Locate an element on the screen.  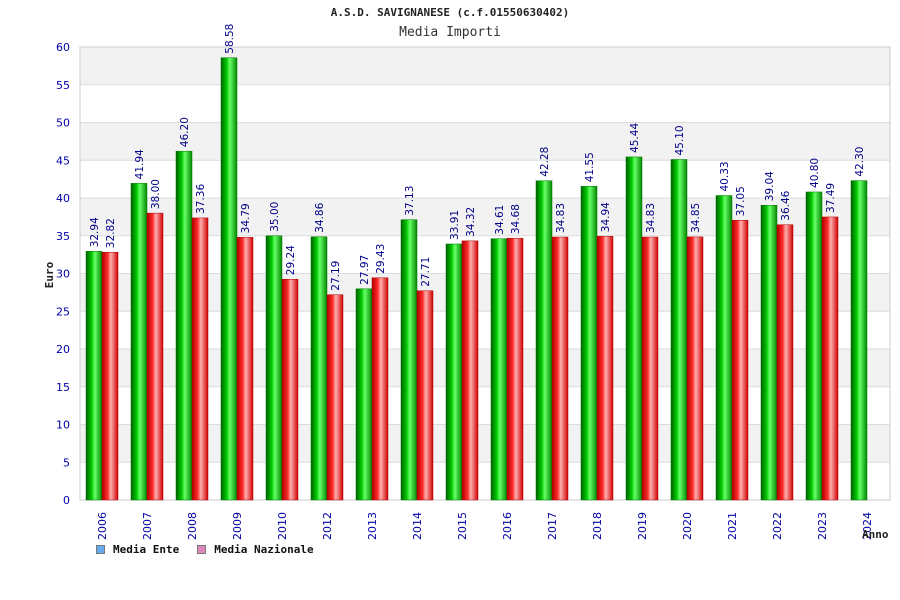
data-label: 37.49 is located at coordinates (831, 198).